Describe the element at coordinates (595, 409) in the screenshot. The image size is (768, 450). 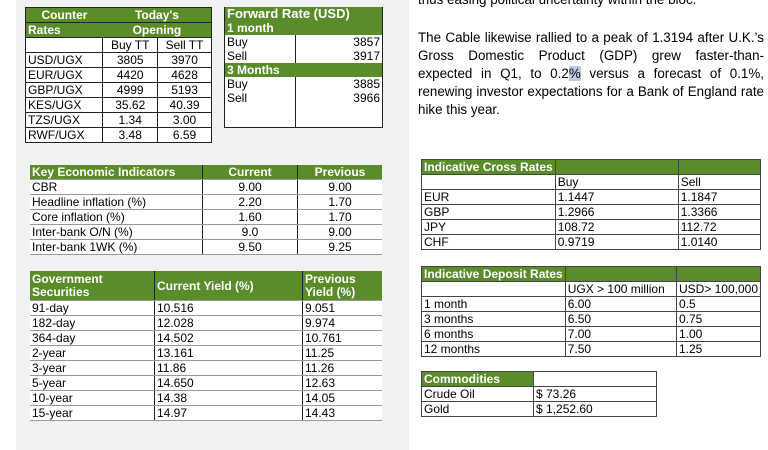
I see `commodity-price: $ 1,252.60` at that location.